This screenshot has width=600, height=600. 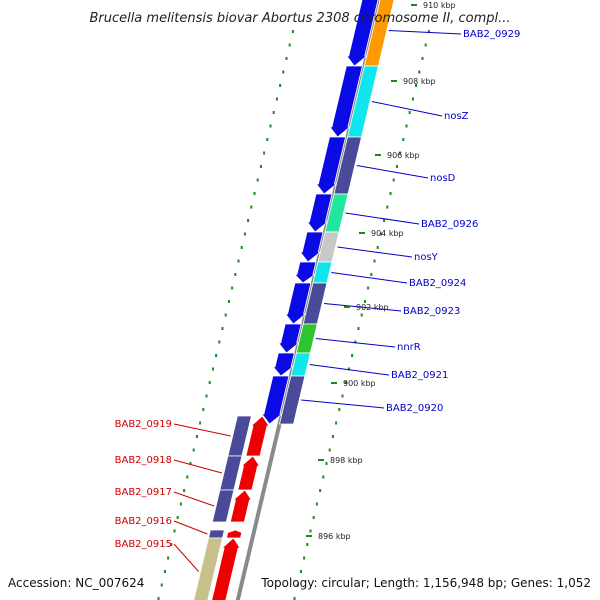 What do you see at coordinates (334, 536) in the screenshot?
I see `kbp-label: 896 kbp` at bounding box center [334, 536].